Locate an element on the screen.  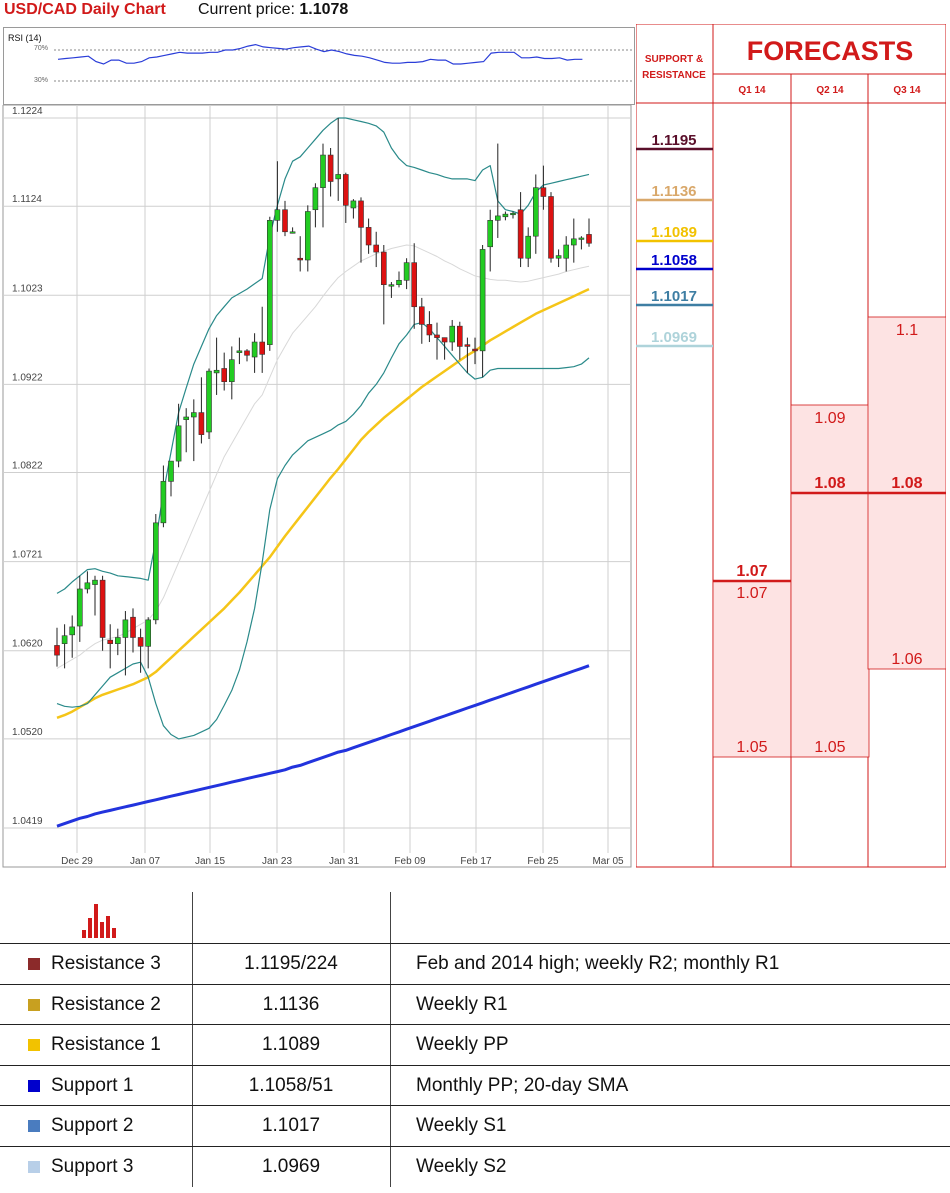
level-name: Resistance 1 is located at coordinates (106, 1044).